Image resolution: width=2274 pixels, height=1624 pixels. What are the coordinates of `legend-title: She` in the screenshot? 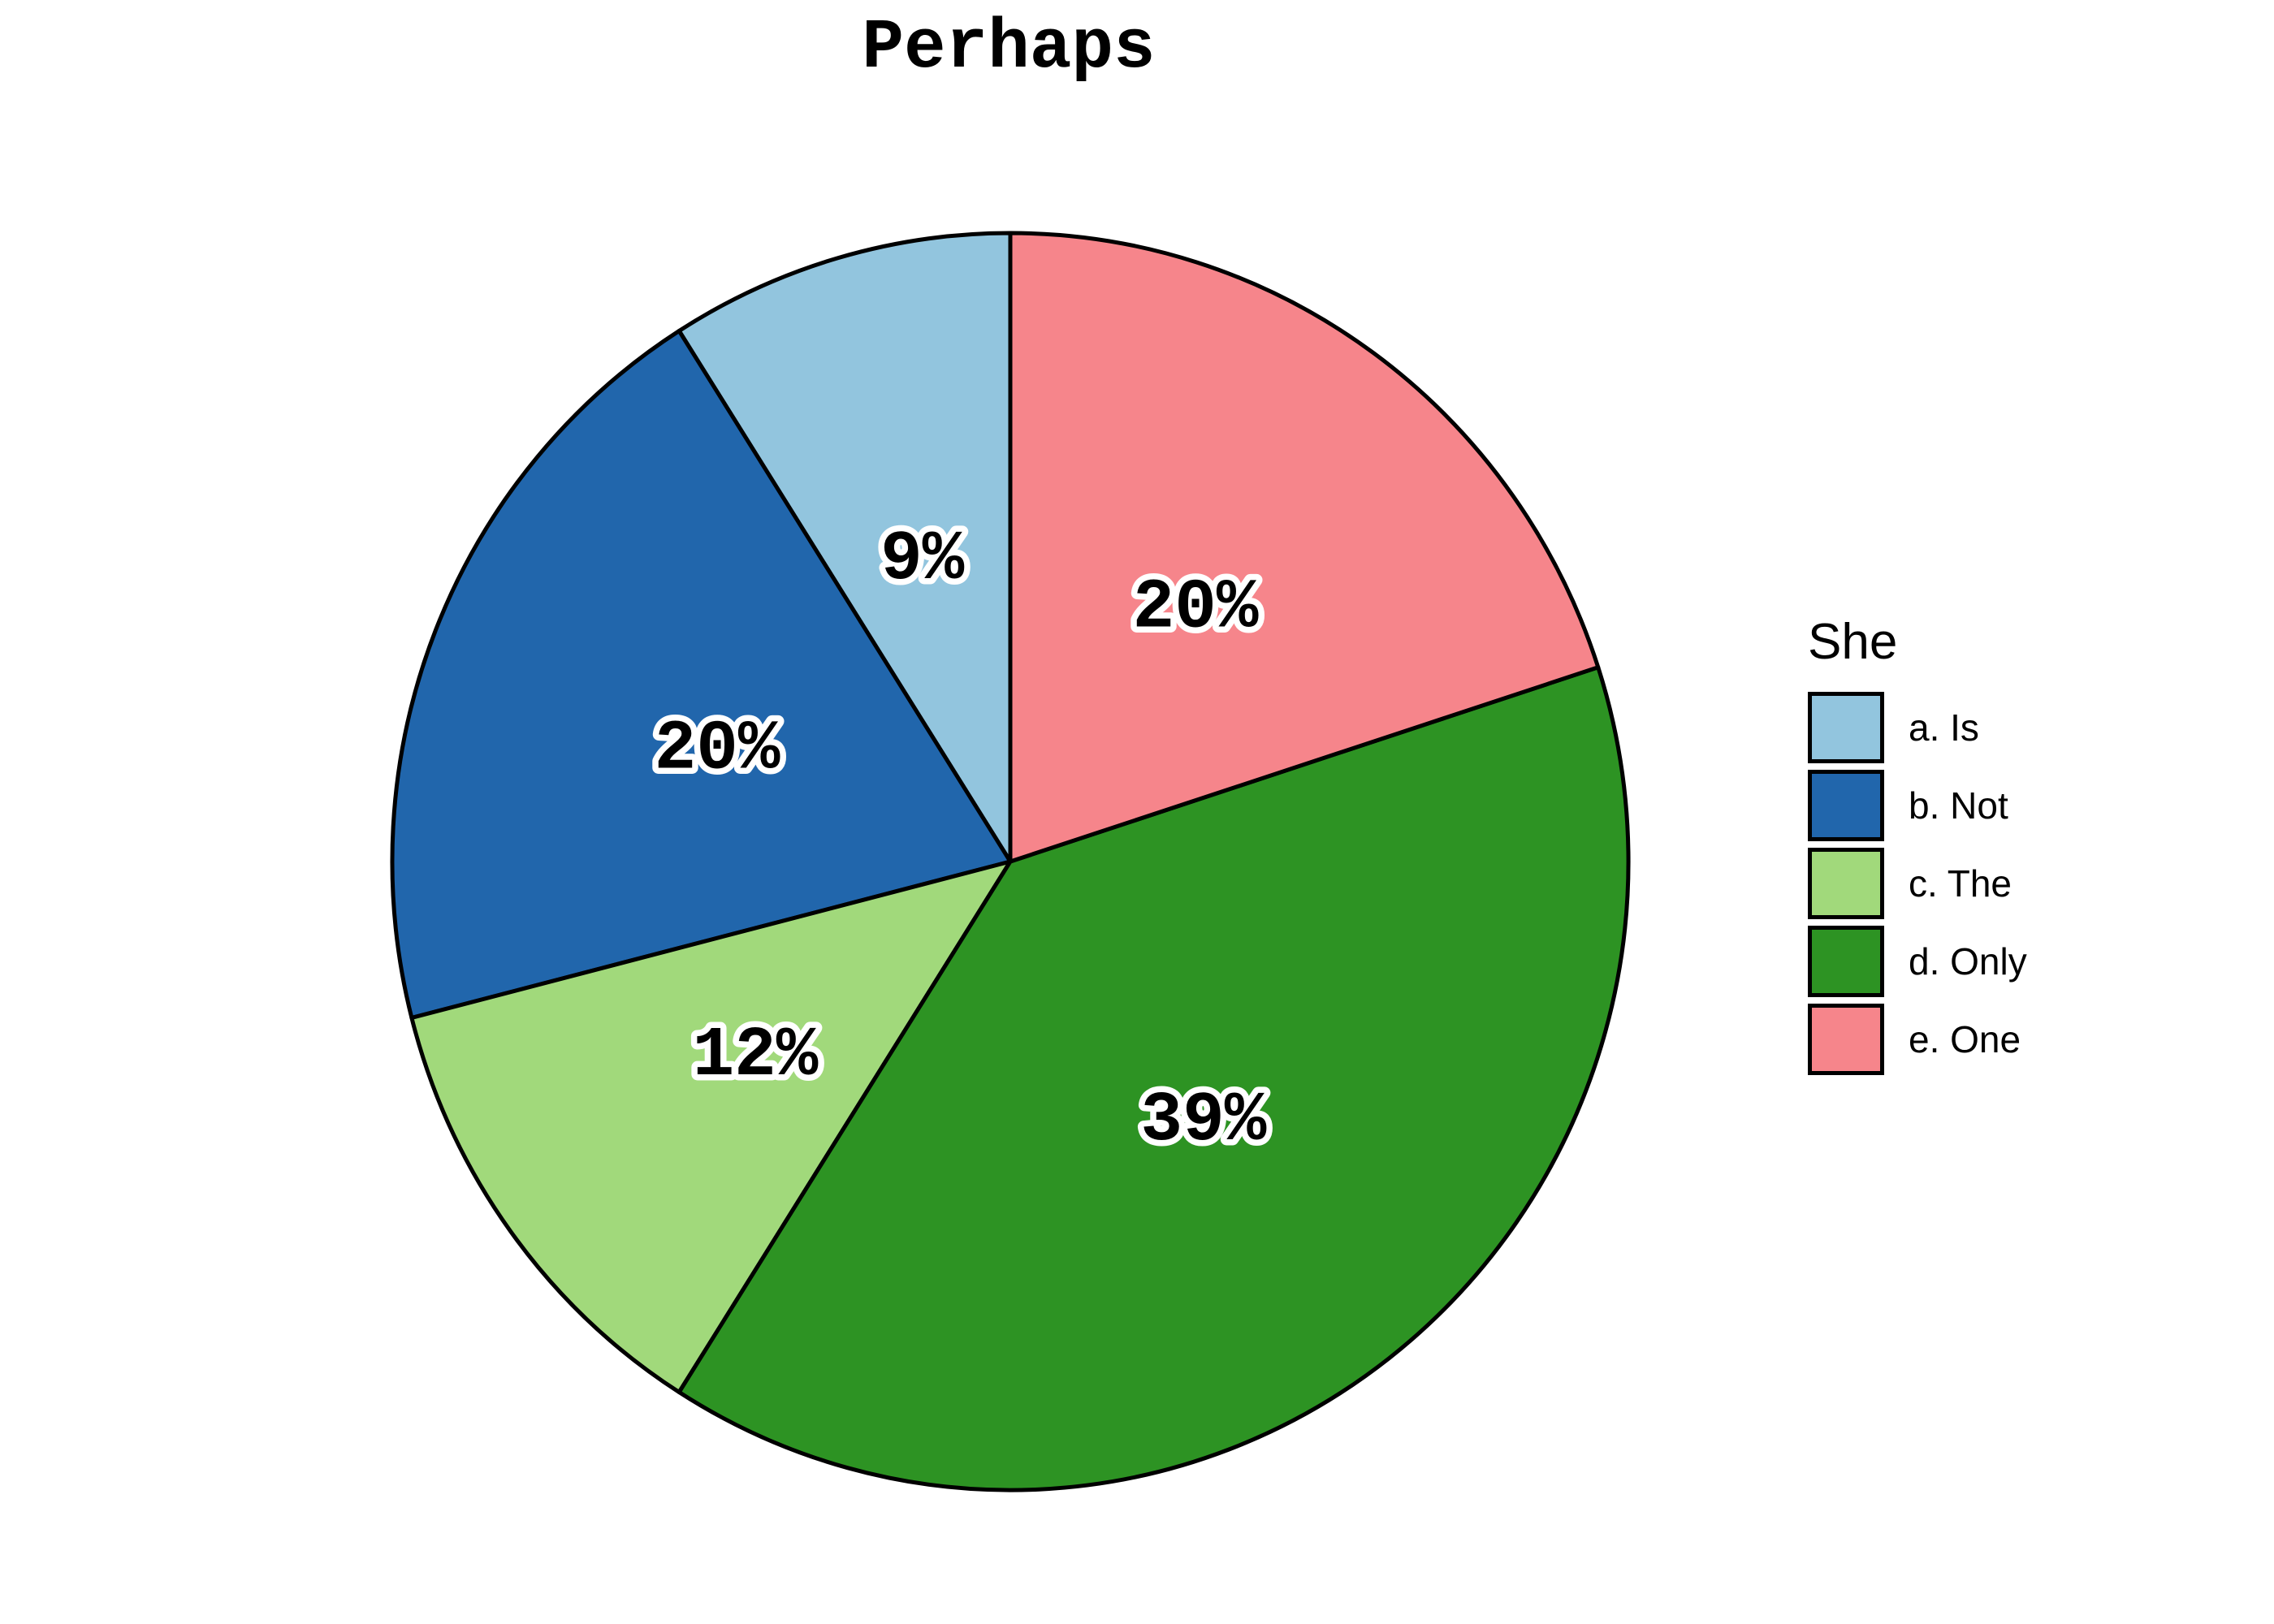 It's located at (1853, 642).